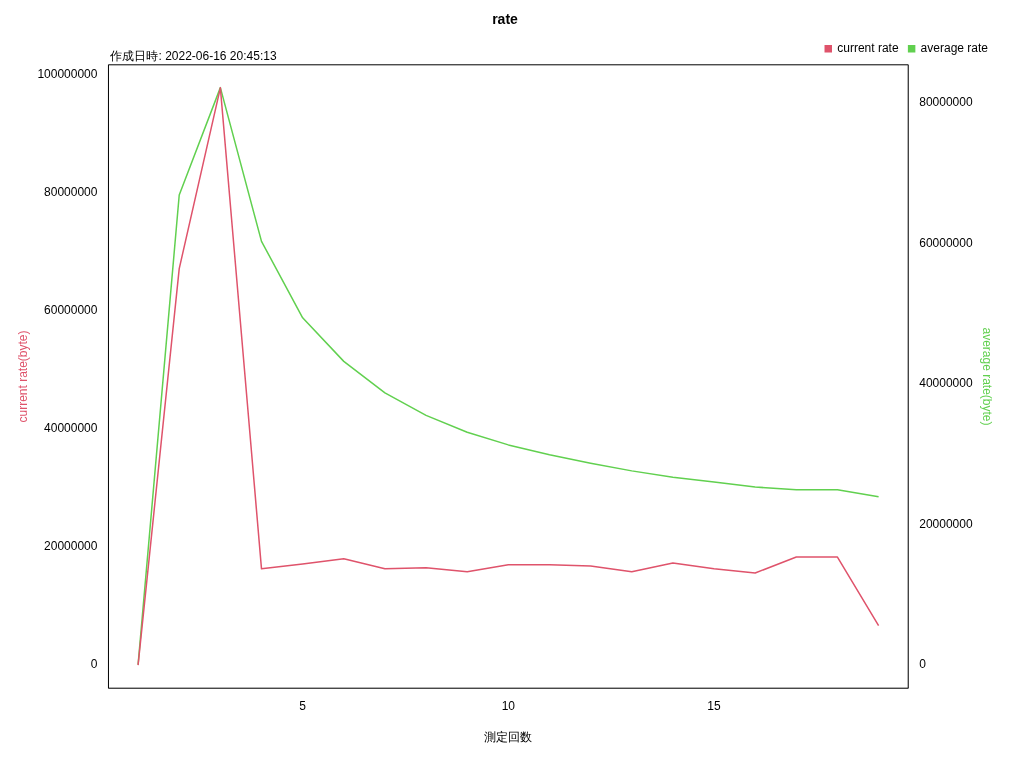 This screenshot has width=1024, height=768. I want to click on y2-axis-title: average rate(byte), so click(987, 376).